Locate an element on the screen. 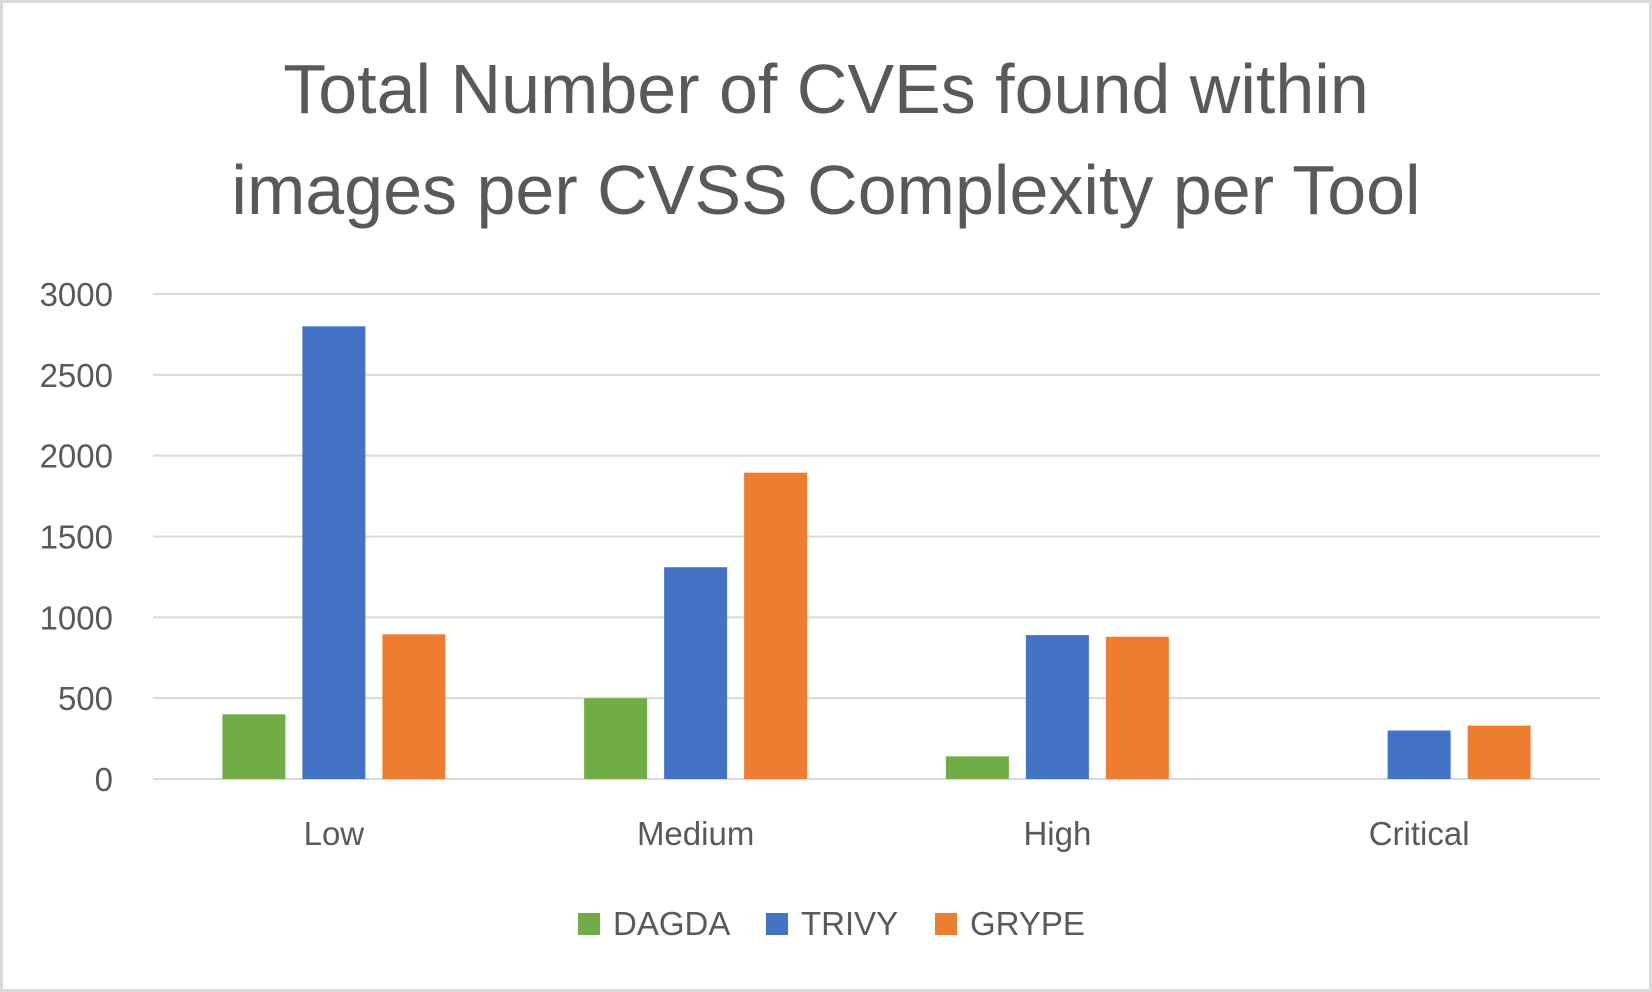  y-tick-label: 2000 is located at coordinates (76, 456).